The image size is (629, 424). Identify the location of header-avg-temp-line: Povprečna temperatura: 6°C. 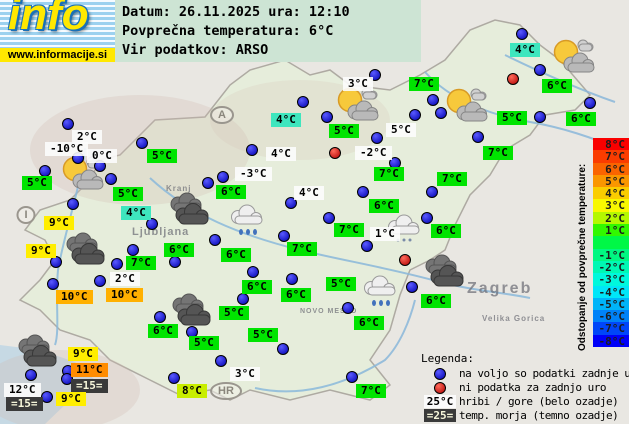
(228, 31).